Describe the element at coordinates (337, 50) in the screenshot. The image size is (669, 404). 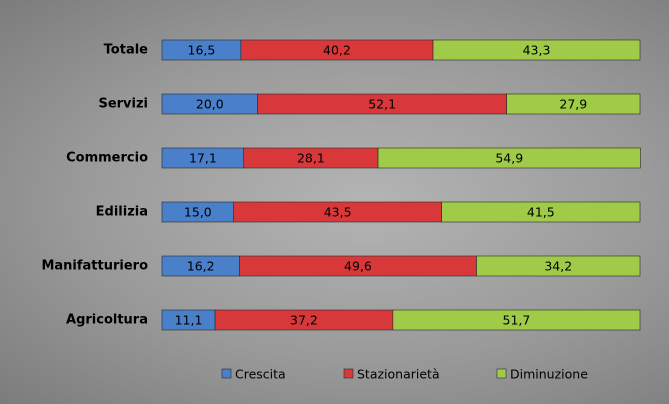
I see `data-label: 40,2` at that location.